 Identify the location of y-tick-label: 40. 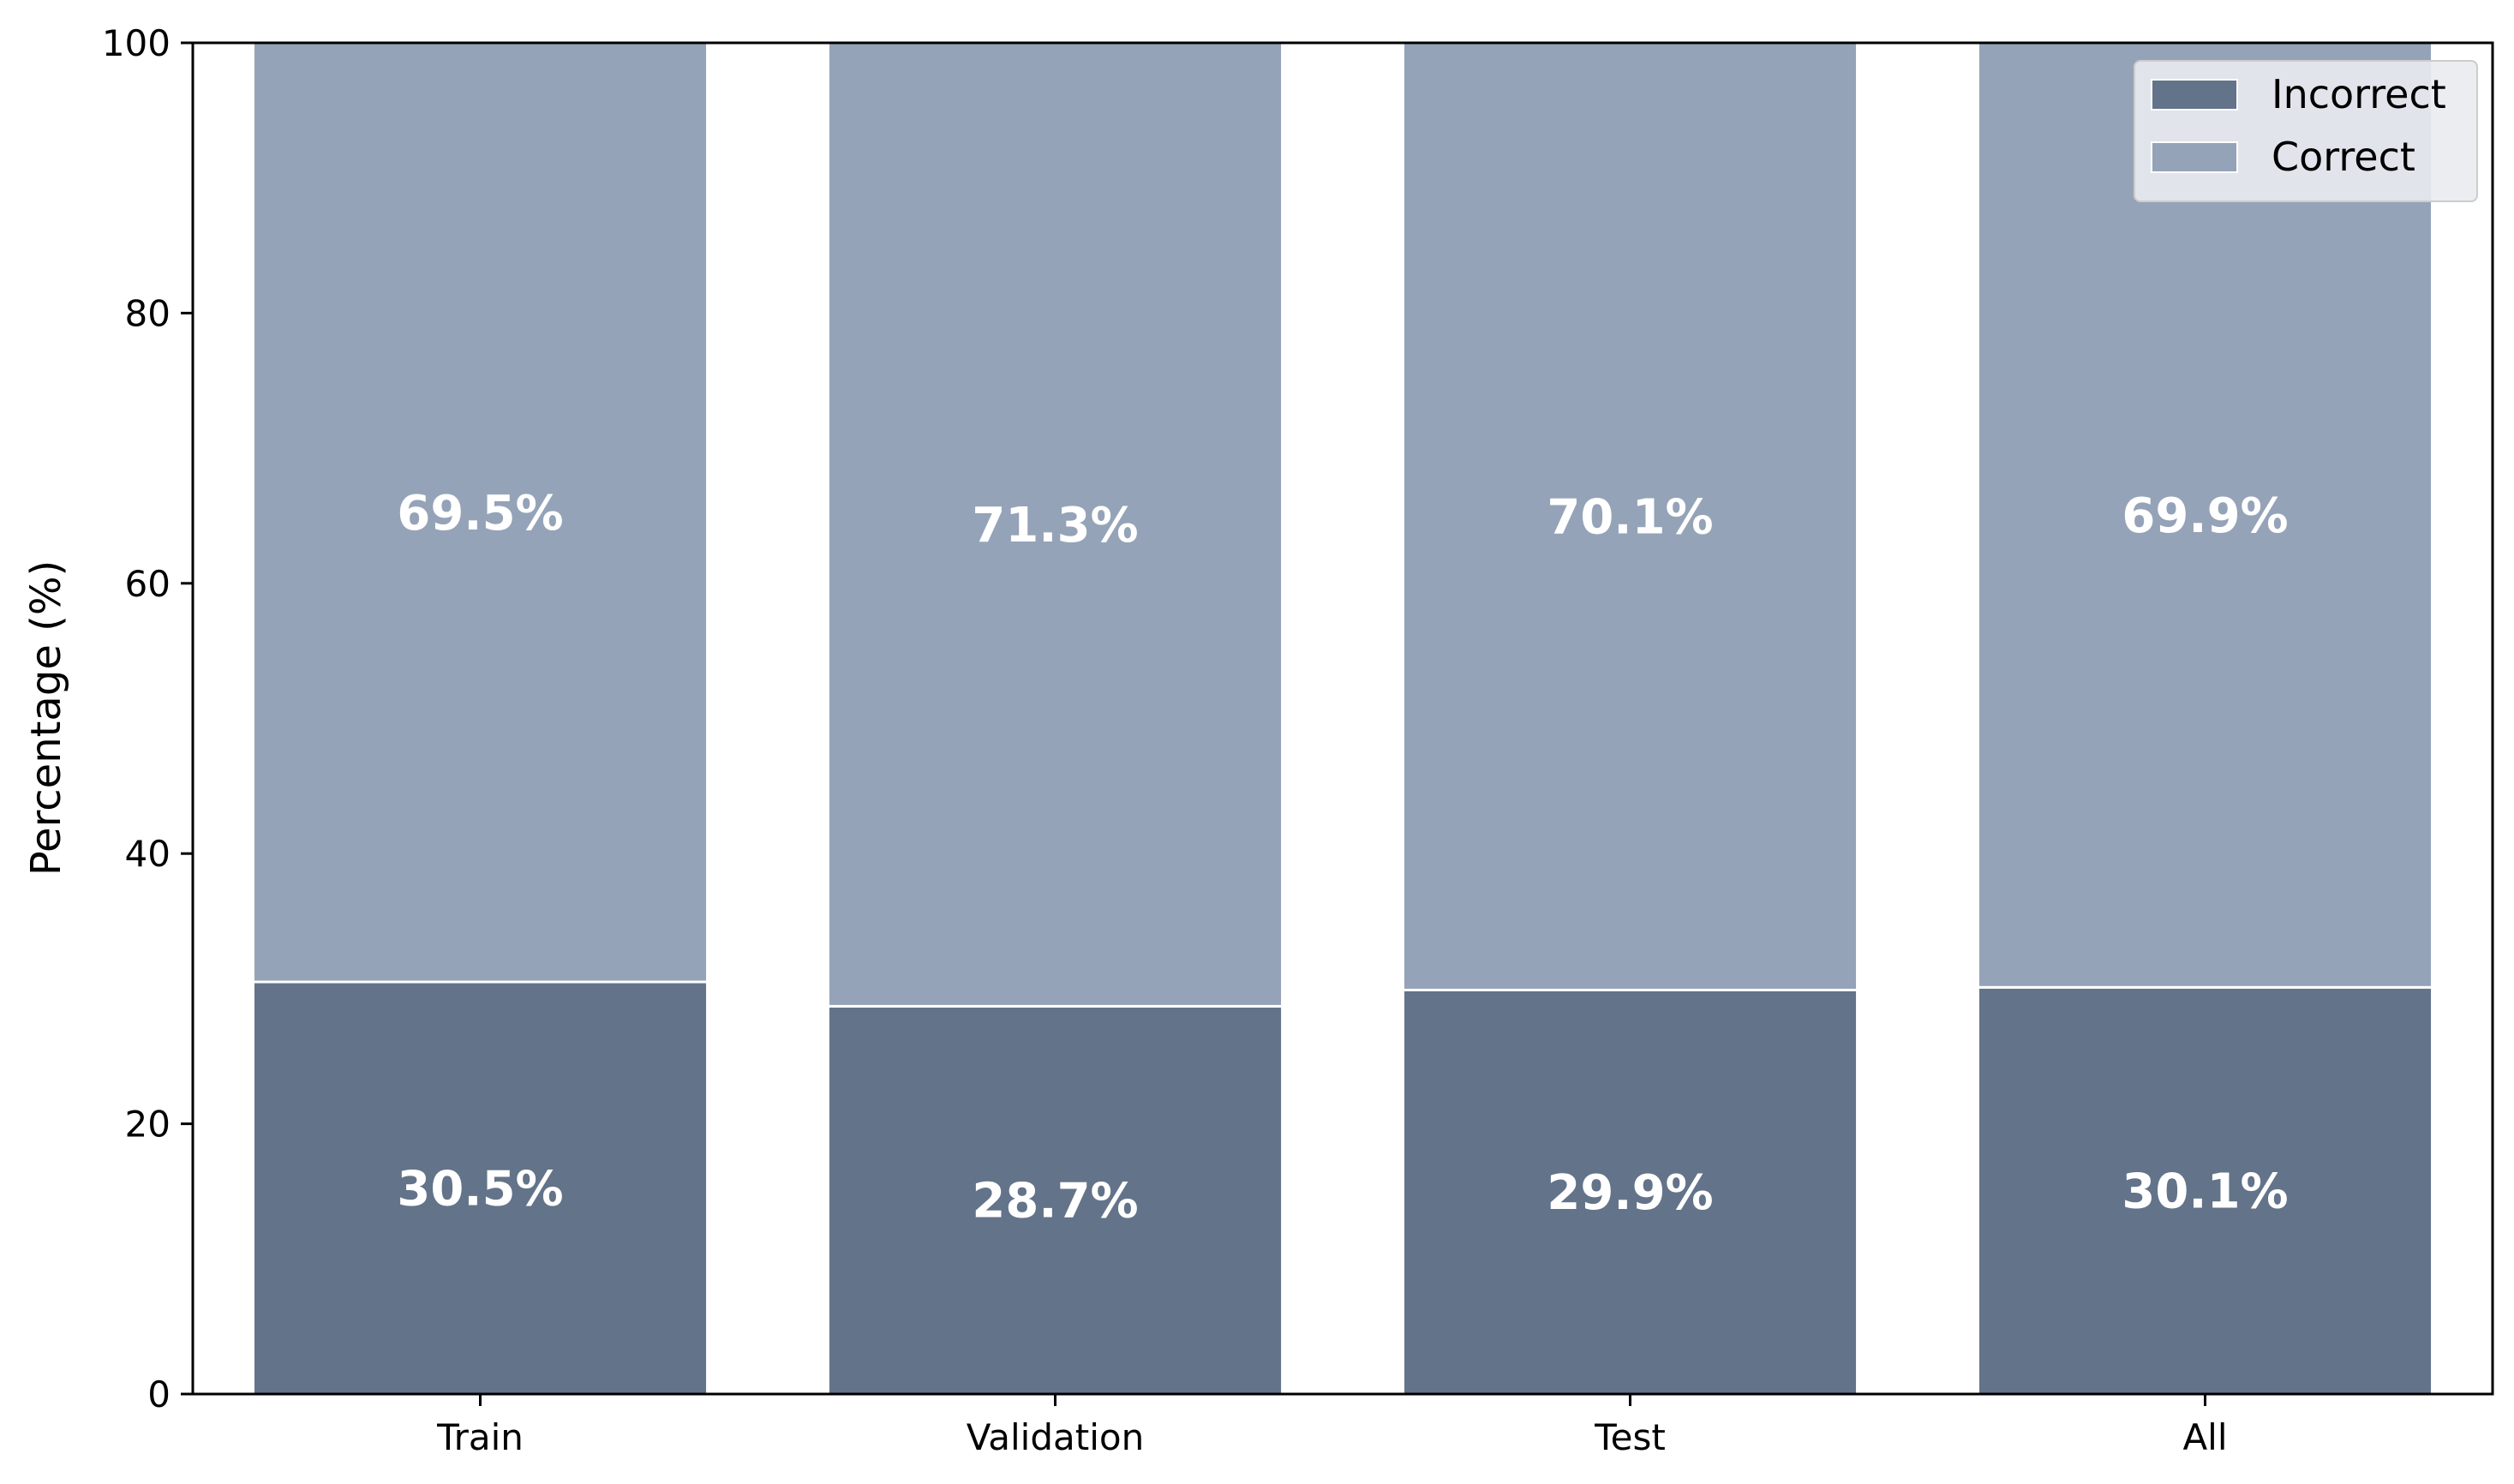
(148, 854).